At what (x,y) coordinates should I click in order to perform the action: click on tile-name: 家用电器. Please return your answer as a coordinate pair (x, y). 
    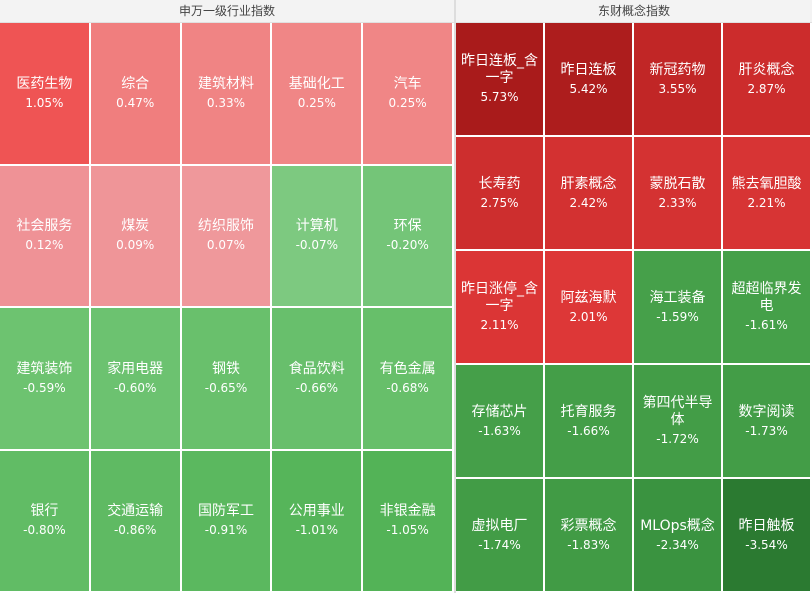
    Looking at the image, I should click on (135, 368).